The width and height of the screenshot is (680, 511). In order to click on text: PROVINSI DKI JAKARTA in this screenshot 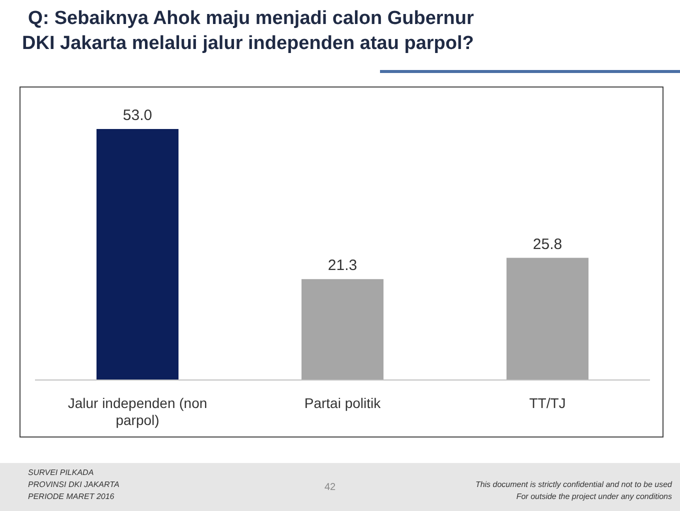, I will do `click(74, 484)`.